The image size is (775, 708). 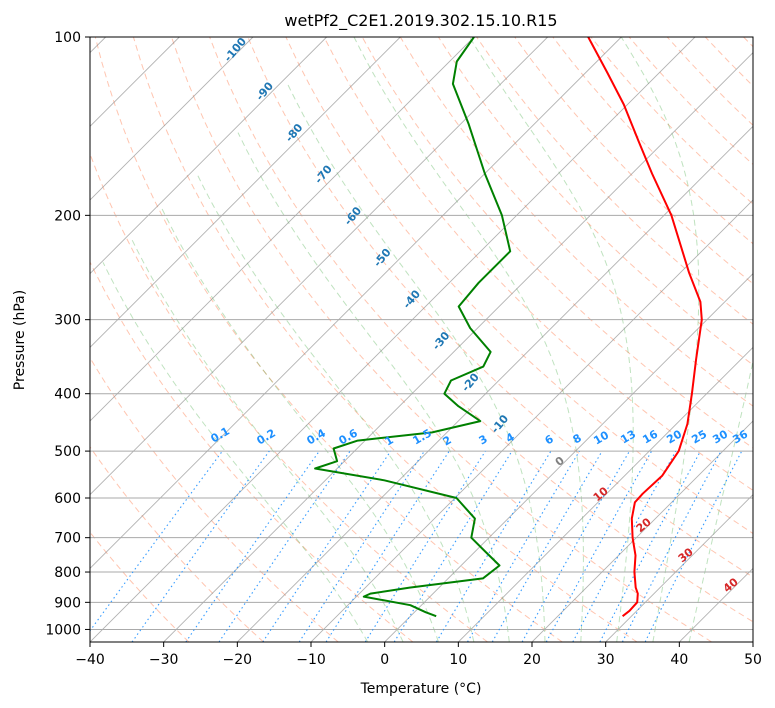 I want to click on y-tick-label: 100, so click(x=67, y=38).